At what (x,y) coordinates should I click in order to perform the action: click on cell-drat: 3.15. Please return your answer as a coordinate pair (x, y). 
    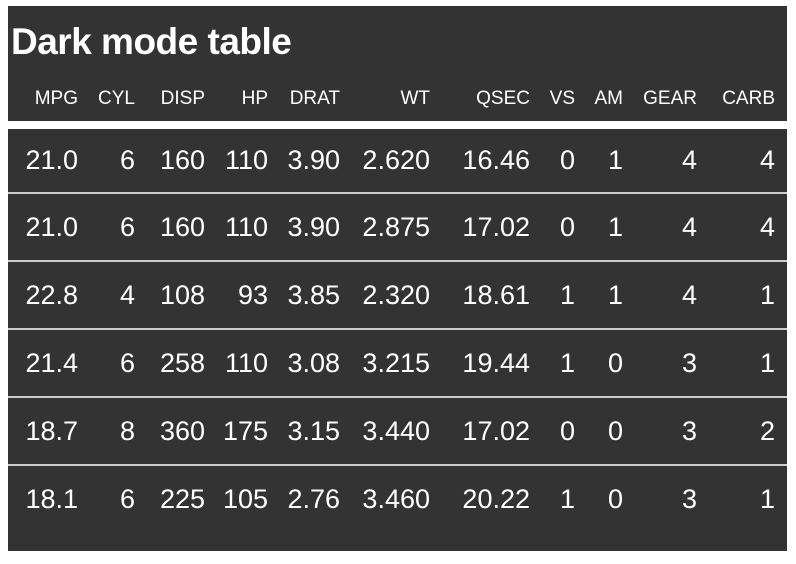
    Looking at the image, I should click on (313, 430).